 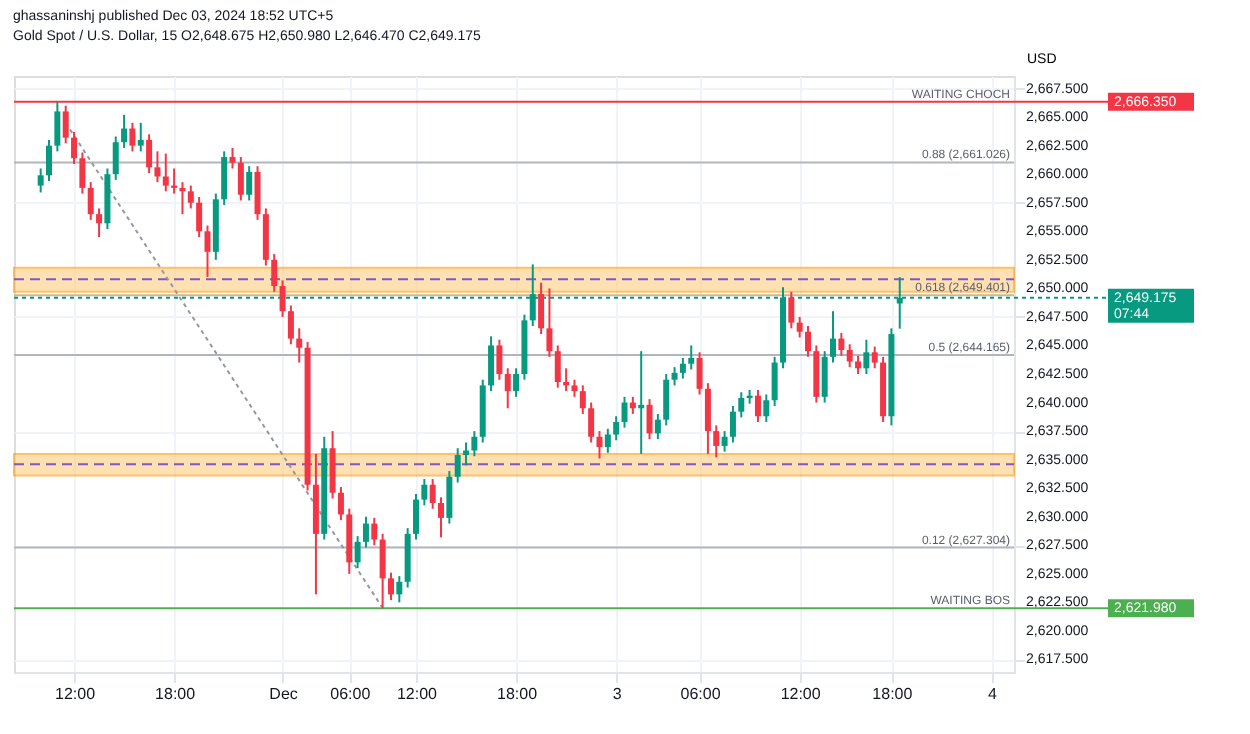 I want to click on x-tick-label: Dec, so click(x=283, y=694).